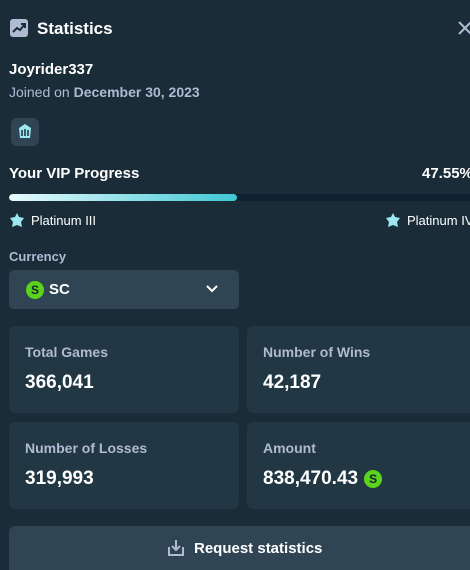  Describe the element at coordinates (38, 256) in the screenshot. I see `currency-label: Currency` at that location.